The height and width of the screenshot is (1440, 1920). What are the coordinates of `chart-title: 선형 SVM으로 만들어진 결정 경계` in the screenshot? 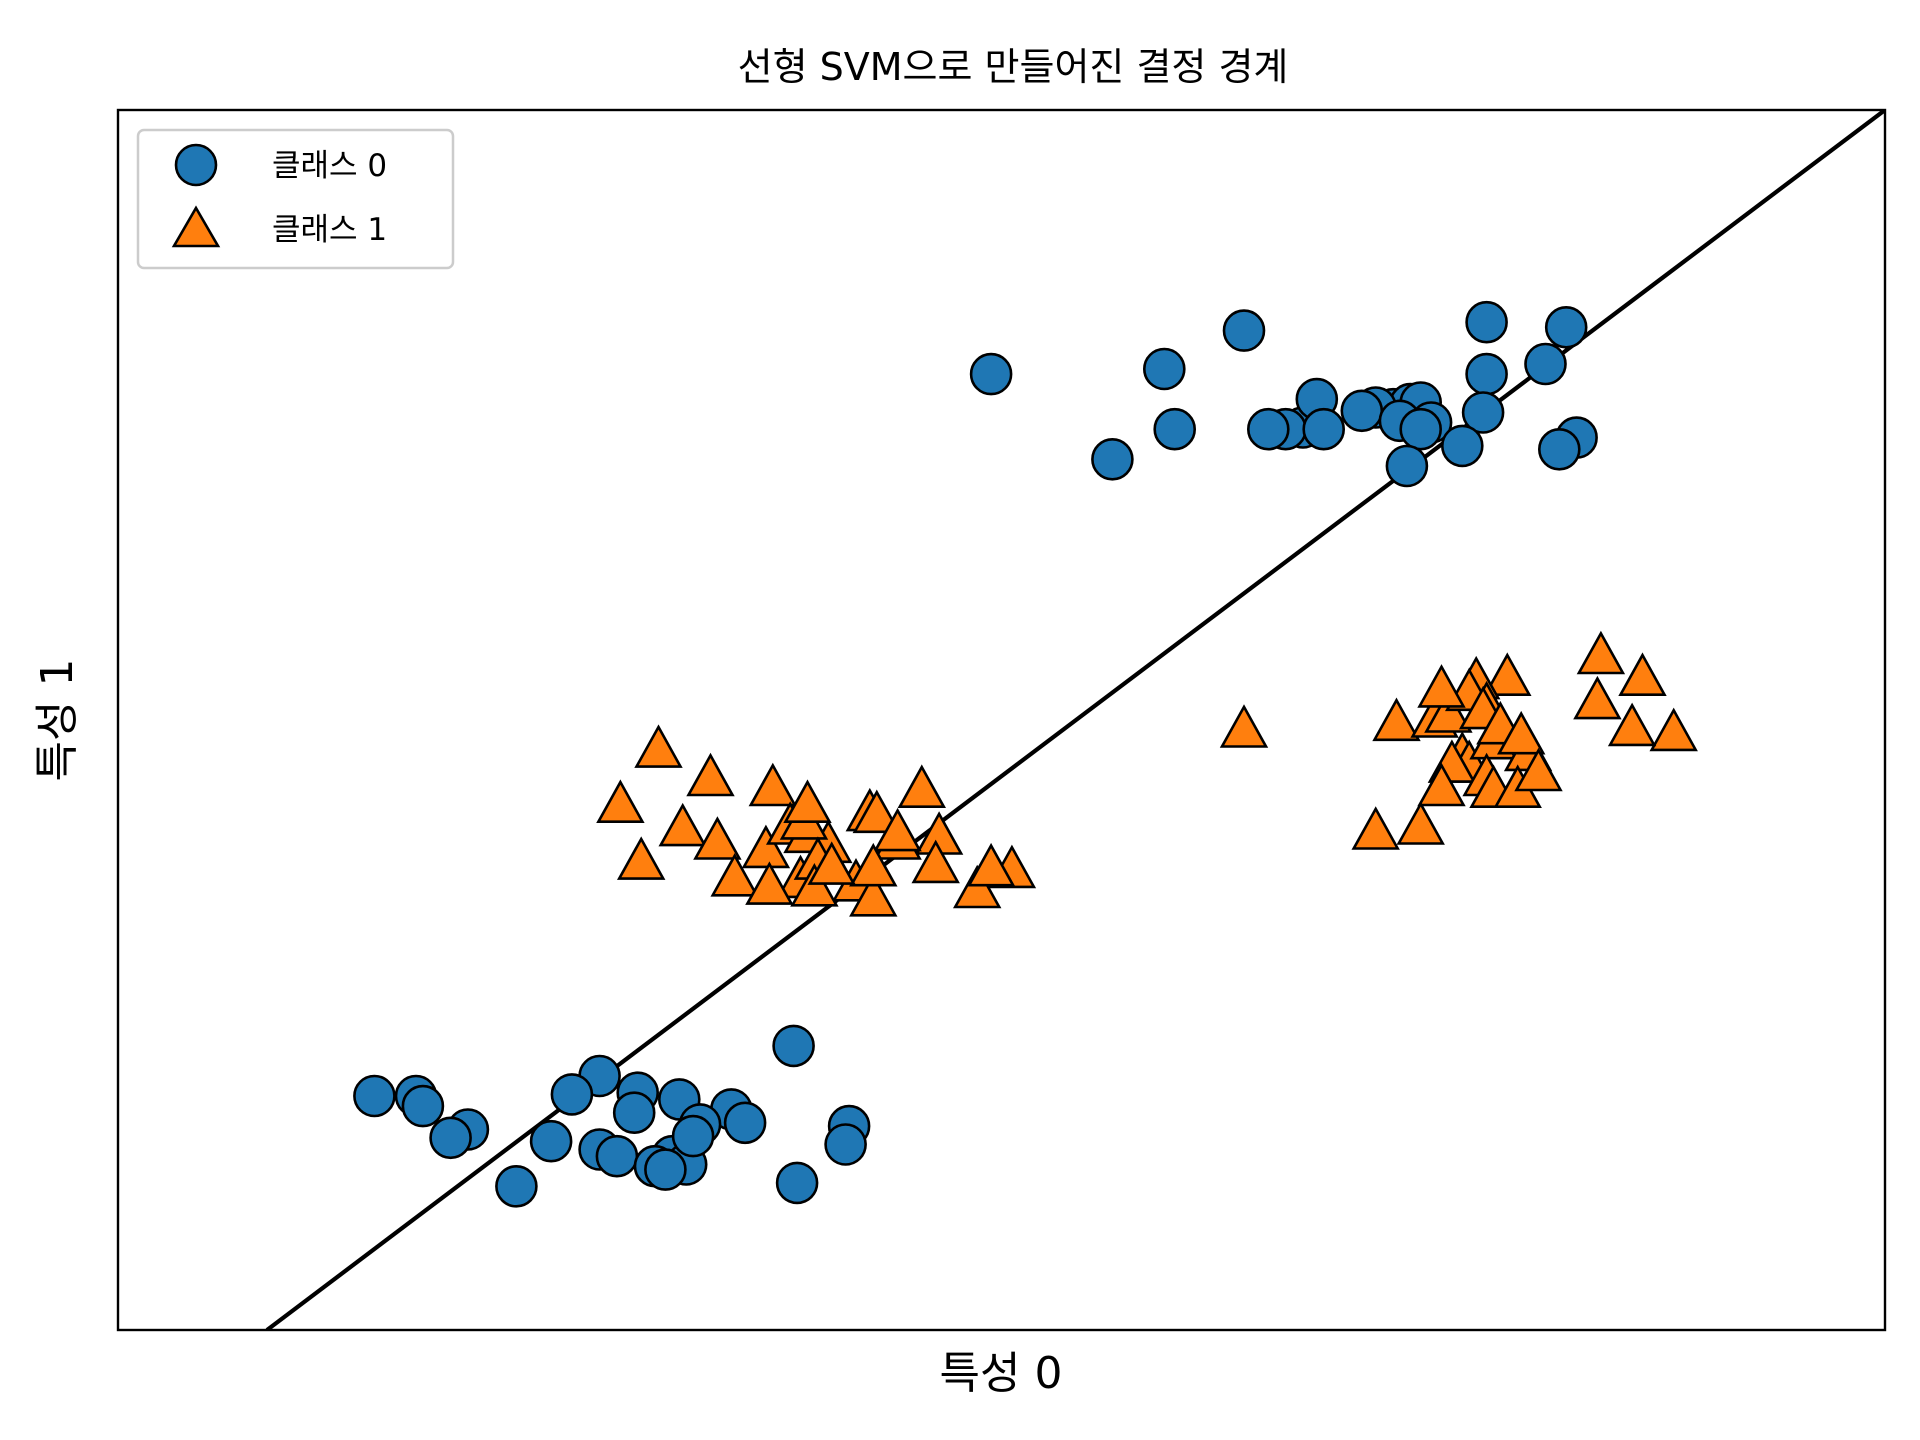 It's located at (1013, 67).